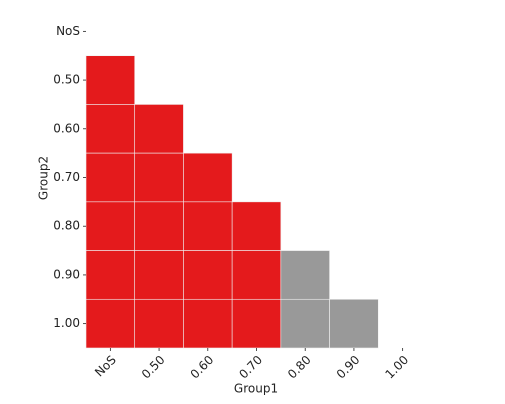 This screenshot has height=404, width=505. Describe the element at coordinates (299, 367) in the screenshot. I see `x-tick-label: 0.80` at that location.